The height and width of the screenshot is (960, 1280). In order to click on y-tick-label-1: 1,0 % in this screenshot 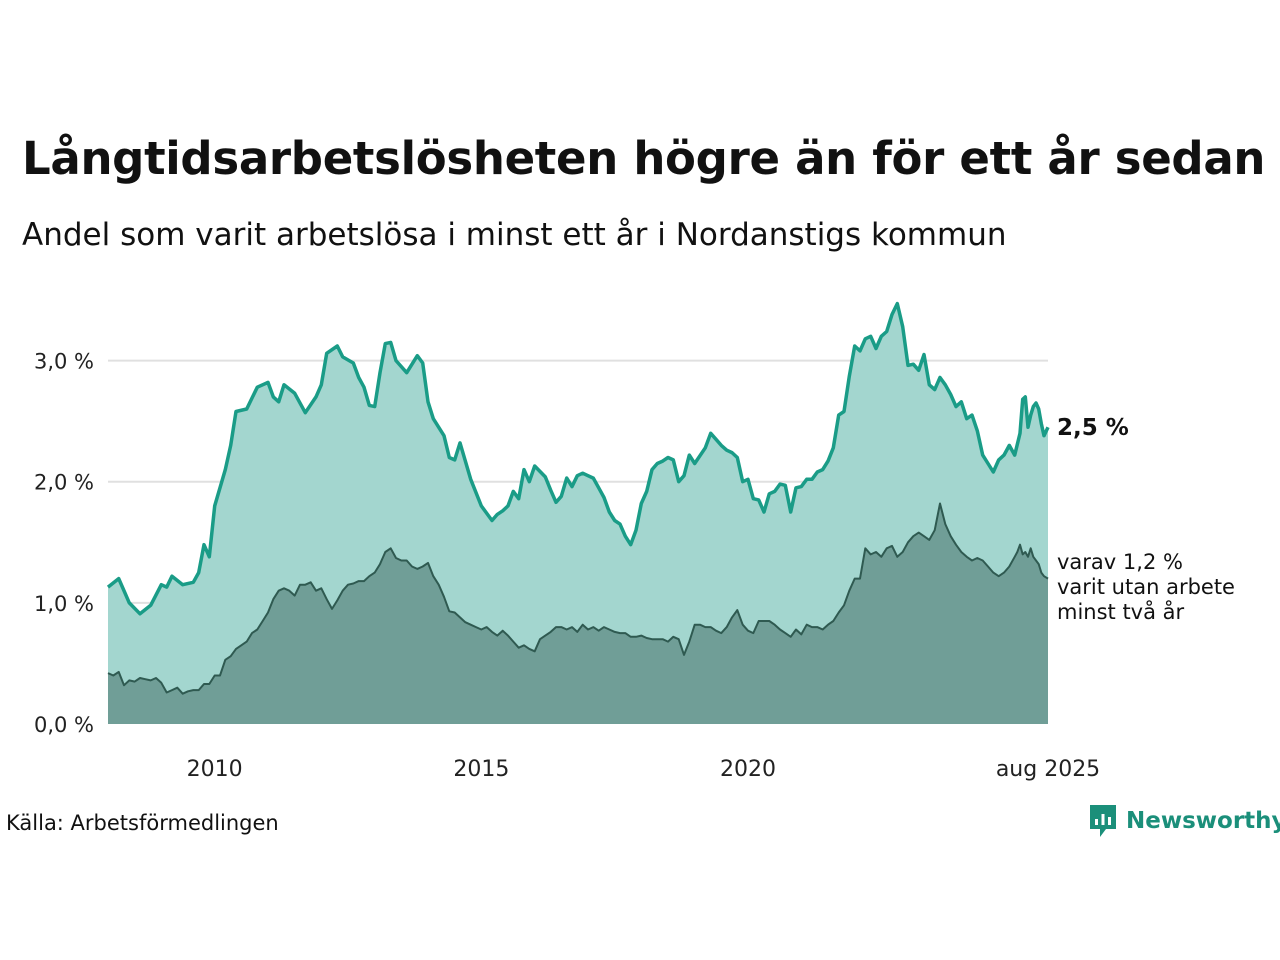, I will do `click(64, 604)`.